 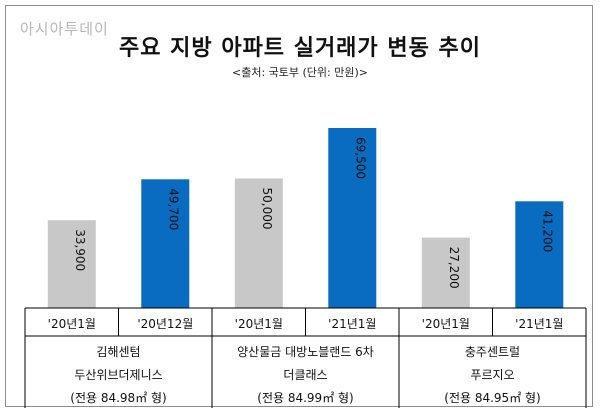 I want to click on group-label: (전용 84.98㎡ 형), so click(x=118, y=398).